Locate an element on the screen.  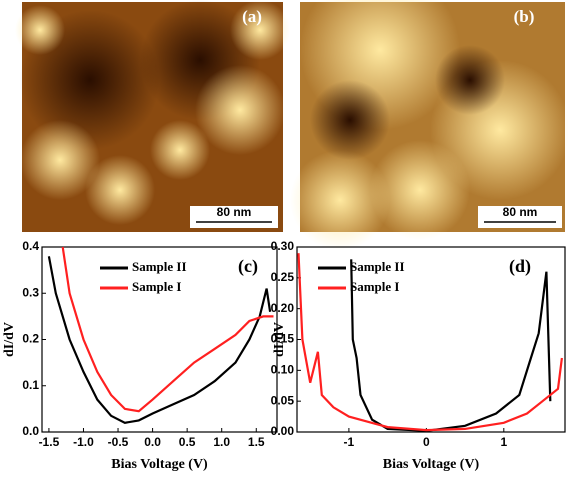
y-tick-label: 0.20 is located at coordinates (283, 308).